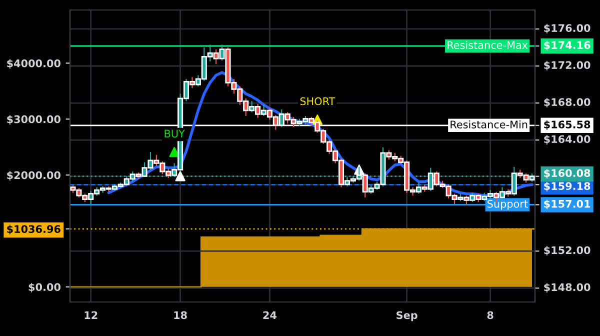 This screenshot has width=600, height=336. I want to click on y-tick-label: $159.18, so click(567, 187).